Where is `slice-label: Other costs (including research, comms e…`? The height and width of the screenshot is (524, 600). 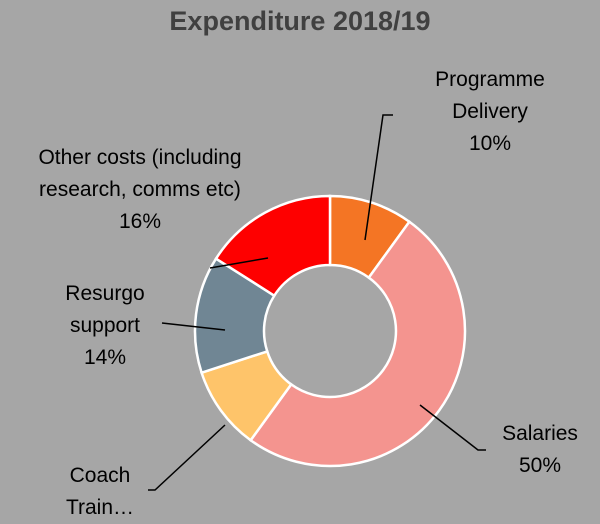 slice-label: Other costs (including research, comms e… is located at coordinates (140, 190).